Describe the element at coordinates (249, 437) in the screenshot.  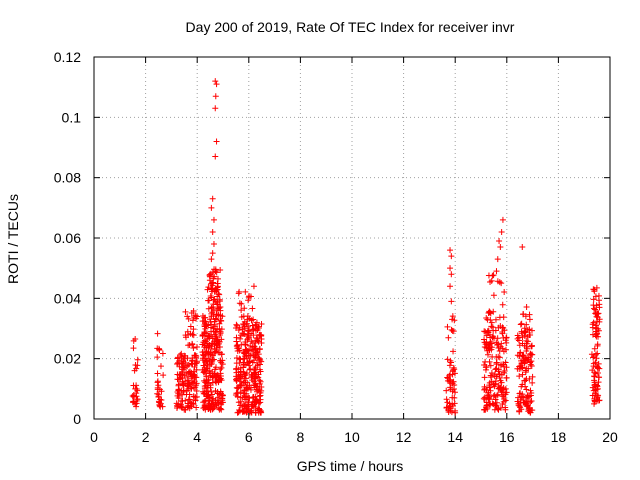
I see `x-tick-label: 6` at that location.